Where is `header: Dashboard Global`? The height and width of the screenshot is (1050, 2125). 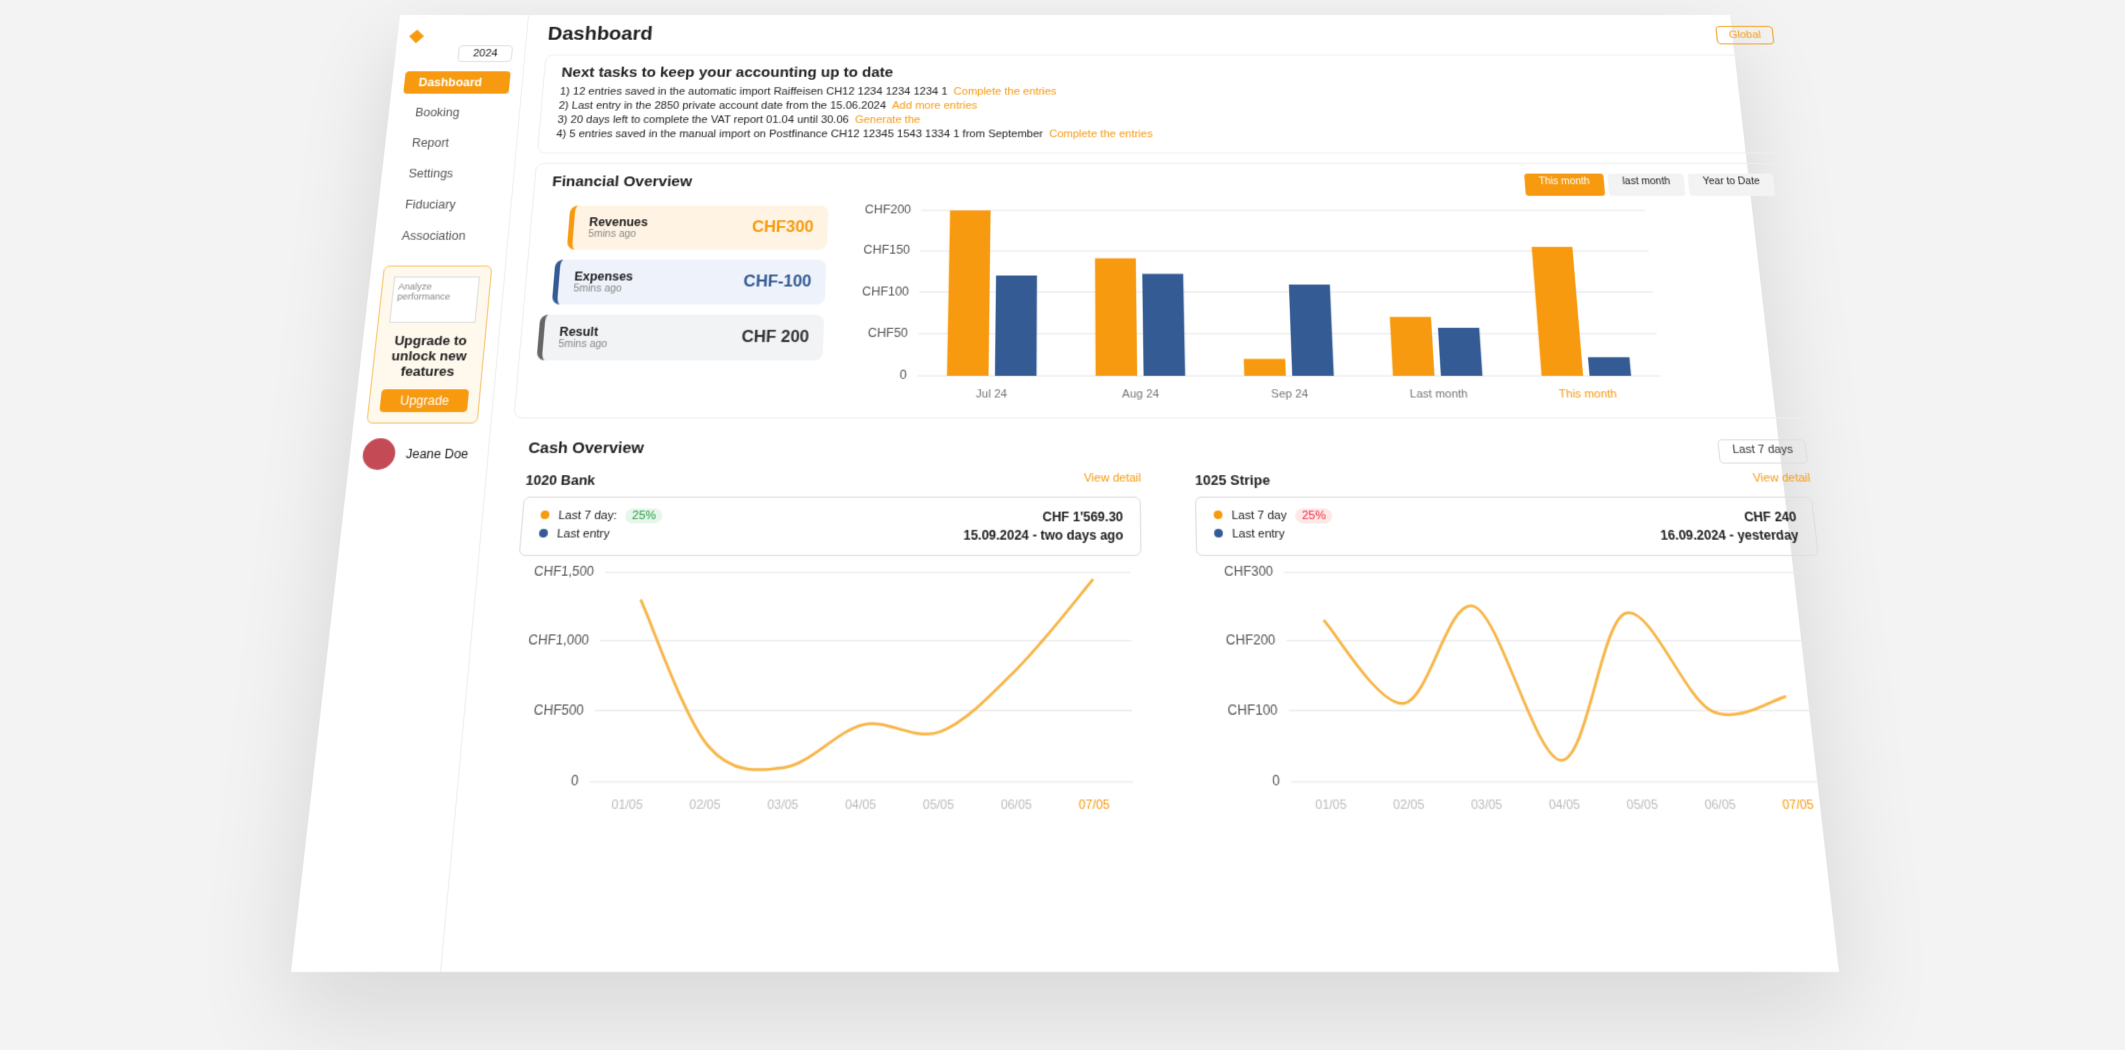 header: Dashboard Global is located at coordinates (1161, 34).